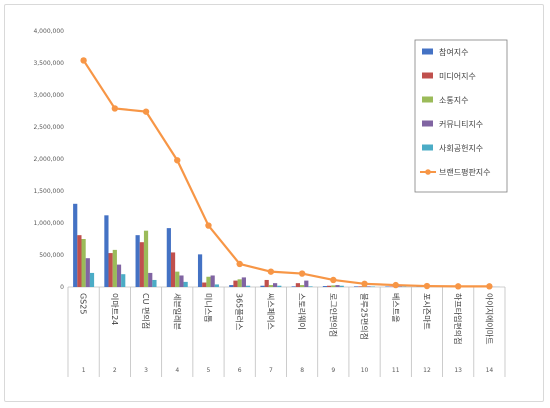 The image size is (550, 408). Describe the element at coordinates (146, 311) in the screenshot. I see `category-label: CU 편의점` at that location.